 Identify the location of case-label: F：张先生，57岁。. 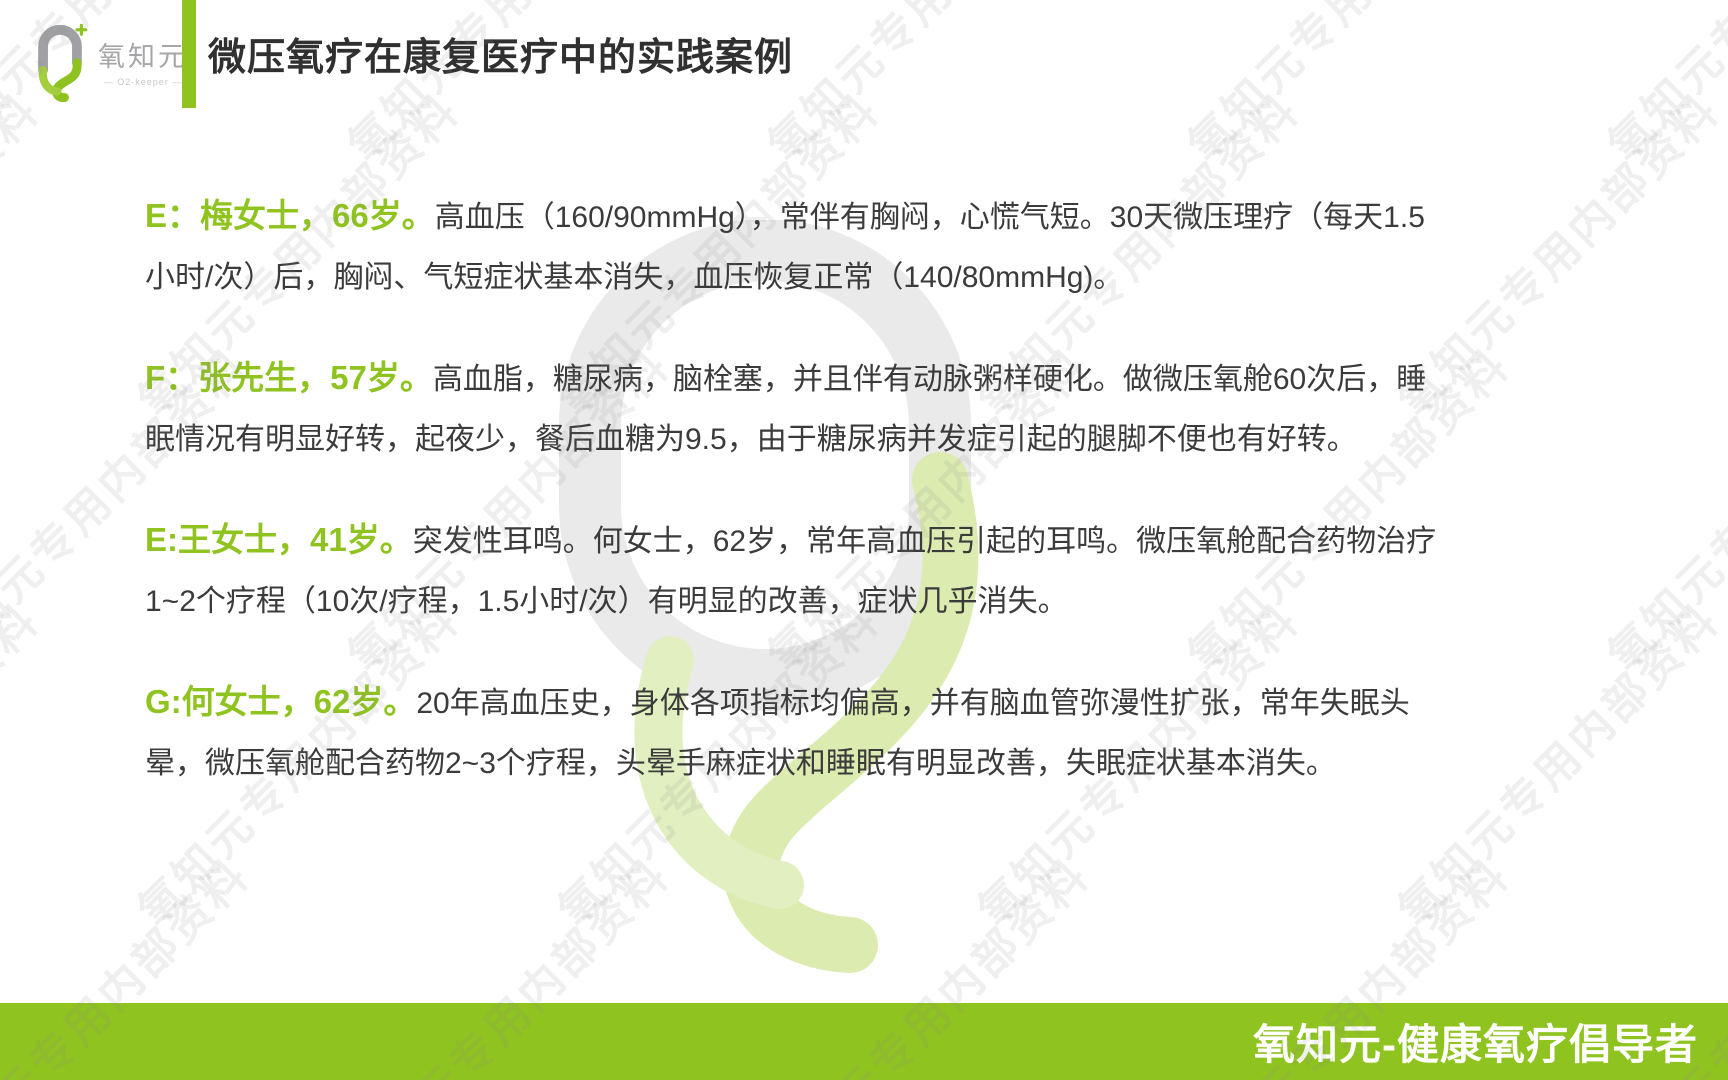
(289, 377).